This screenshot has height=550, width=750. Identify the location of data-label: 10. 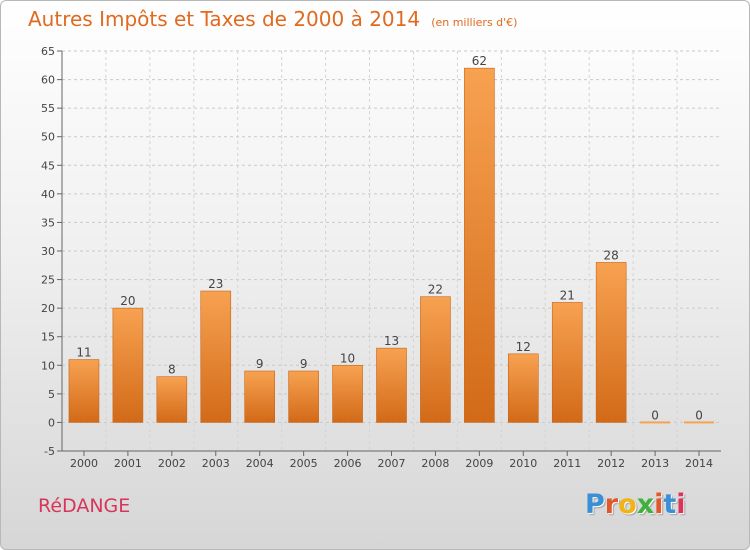
(347, 358).